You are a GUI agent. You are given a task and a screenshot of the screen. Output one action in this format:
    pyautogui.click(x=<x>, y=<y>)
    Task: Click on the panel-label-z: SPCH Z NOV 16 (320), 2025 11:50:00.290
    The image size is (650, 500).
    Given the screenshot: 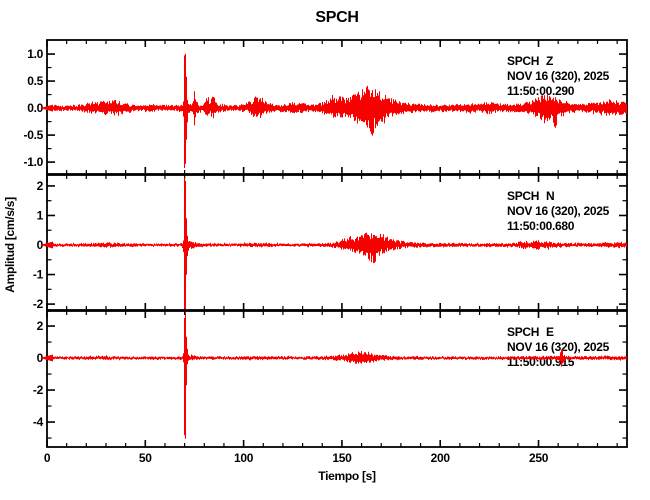 What is the action you would take?
    pyautogui.click(x=558, y=76)
    